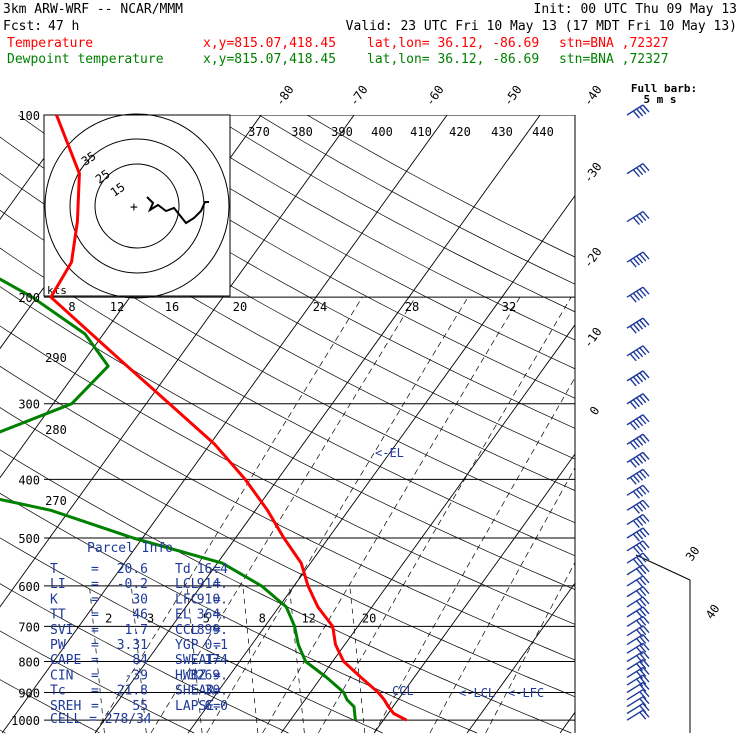 This screenshot has height=740, width=740. Describe the element at coordinates (217, 660) in the screenshot. I see `parcel-info-cell: 174` at that location.